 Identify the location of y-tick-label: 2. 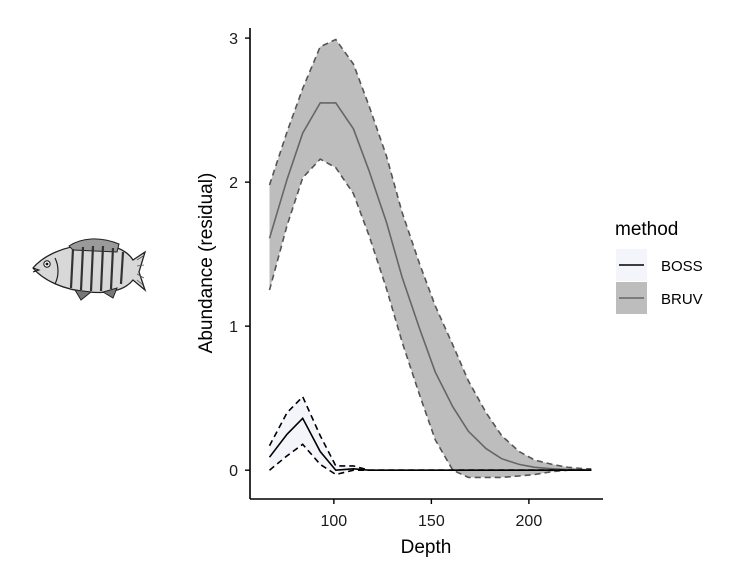
(233, 183).